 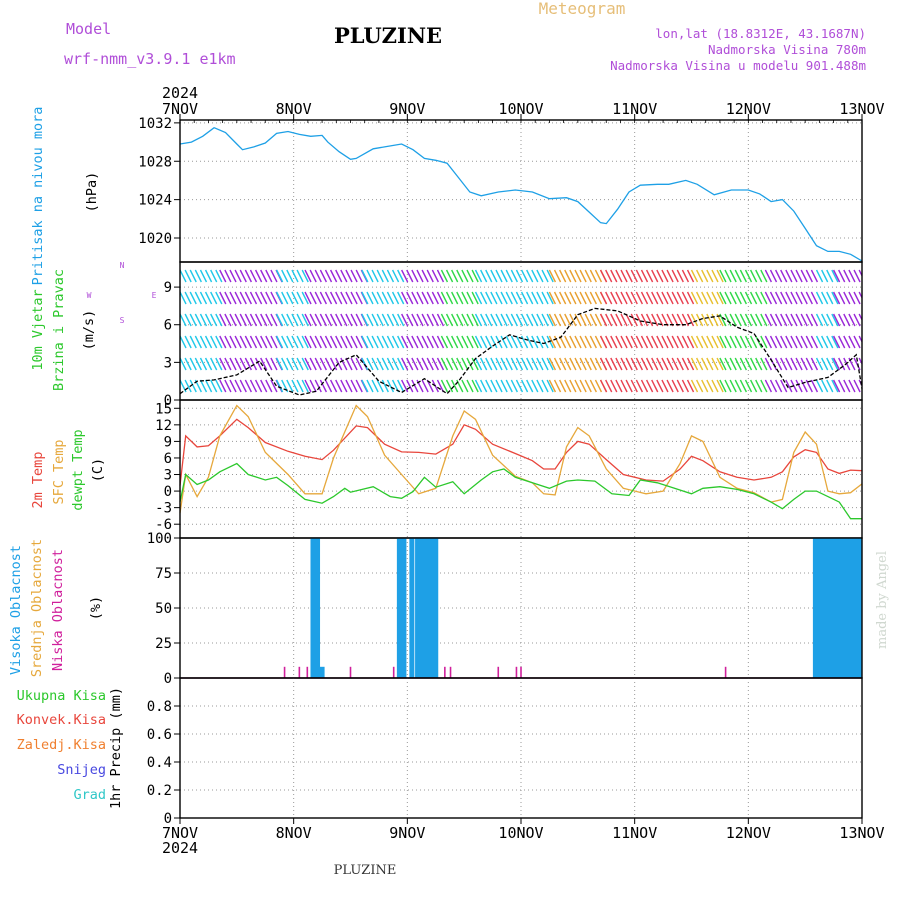 I want to click on precip-unit: 1hr Precip (mm), so click(x=116, y=748).